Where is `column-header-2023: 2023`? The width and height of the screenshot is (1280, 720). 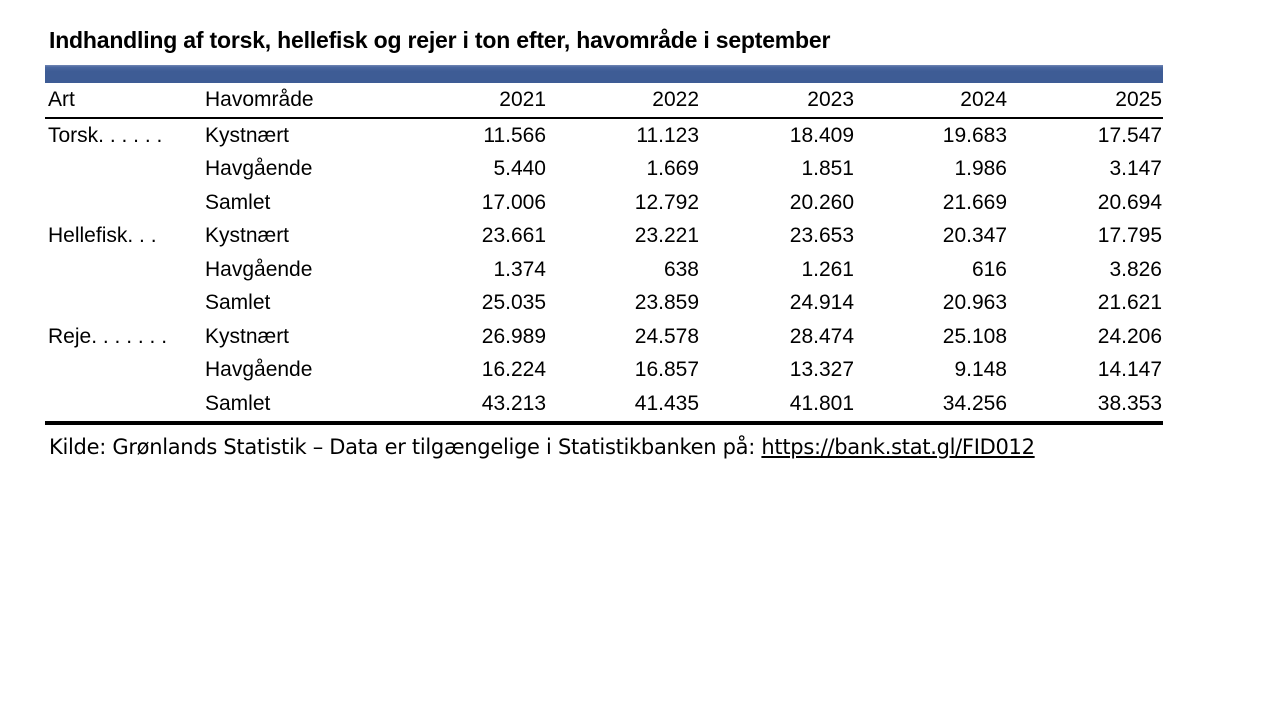 column-header-2023: 2023 is located at coordinates (830, 99).